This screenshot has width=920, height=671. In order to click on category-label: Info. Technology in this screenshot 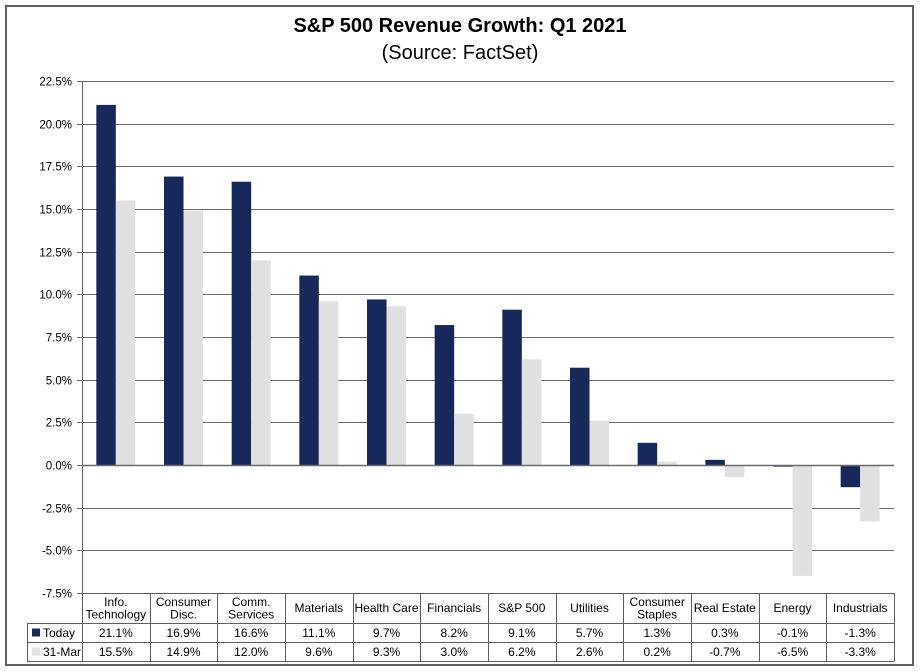, I will do `click(115, 608)`.